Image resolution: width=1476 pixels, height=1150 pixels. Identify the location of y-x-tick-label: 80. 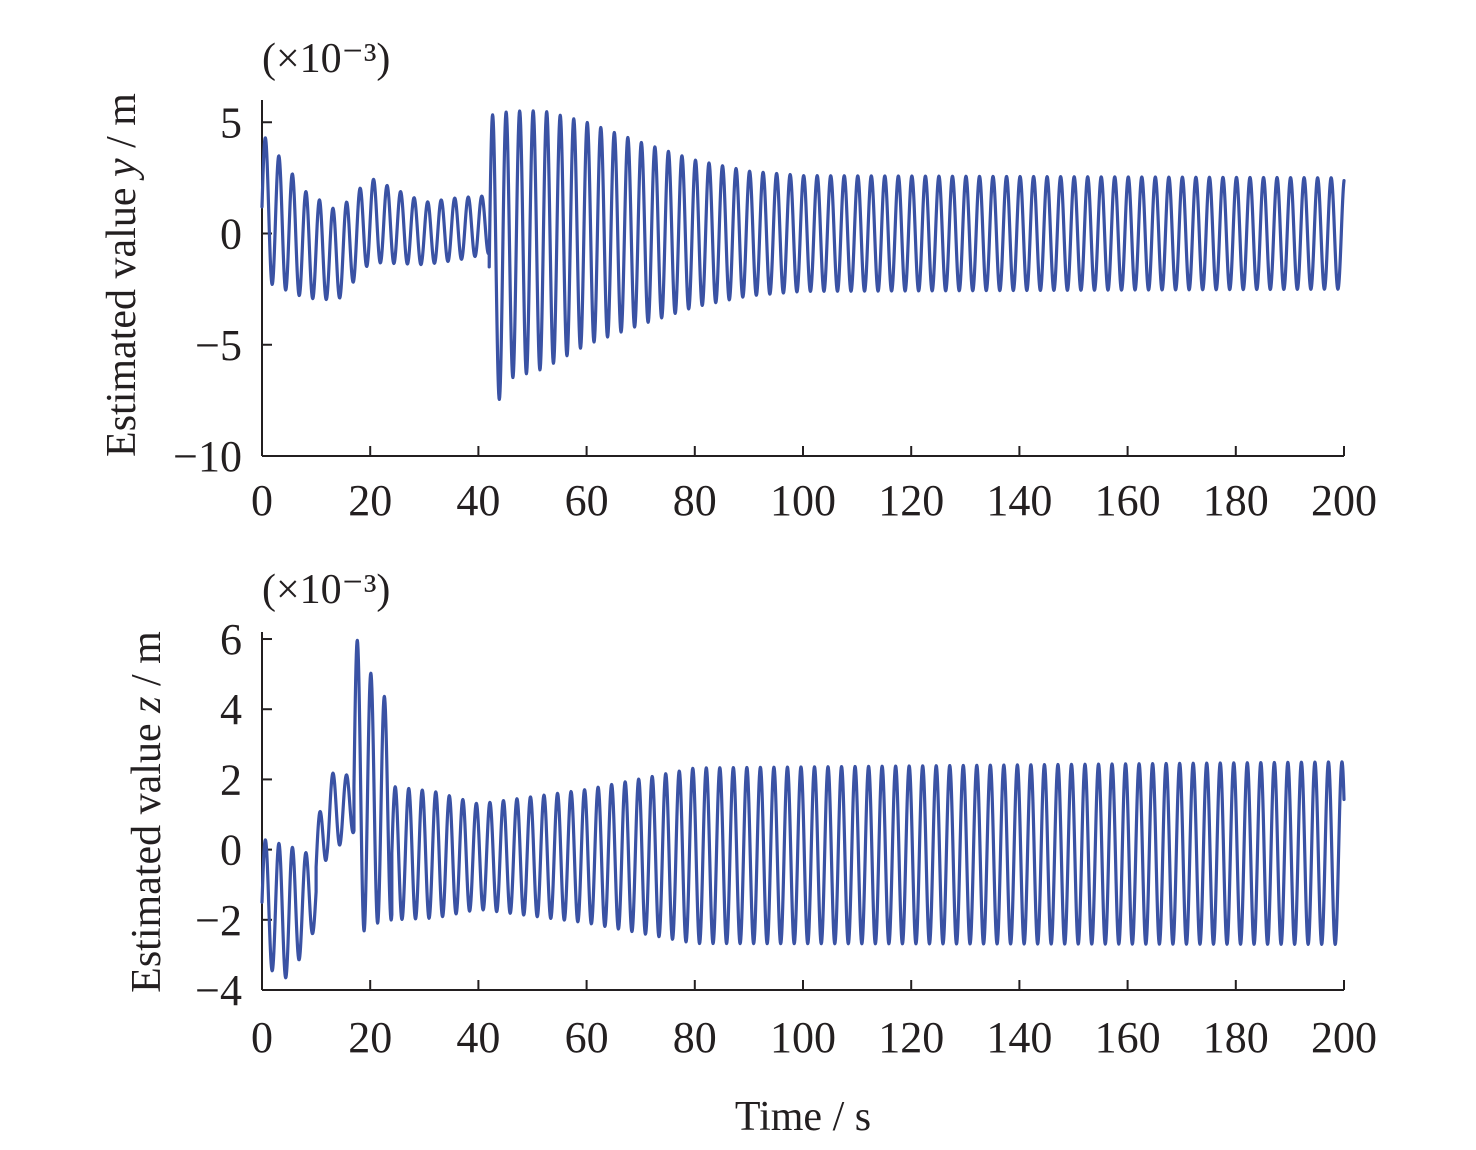
(695, 500).